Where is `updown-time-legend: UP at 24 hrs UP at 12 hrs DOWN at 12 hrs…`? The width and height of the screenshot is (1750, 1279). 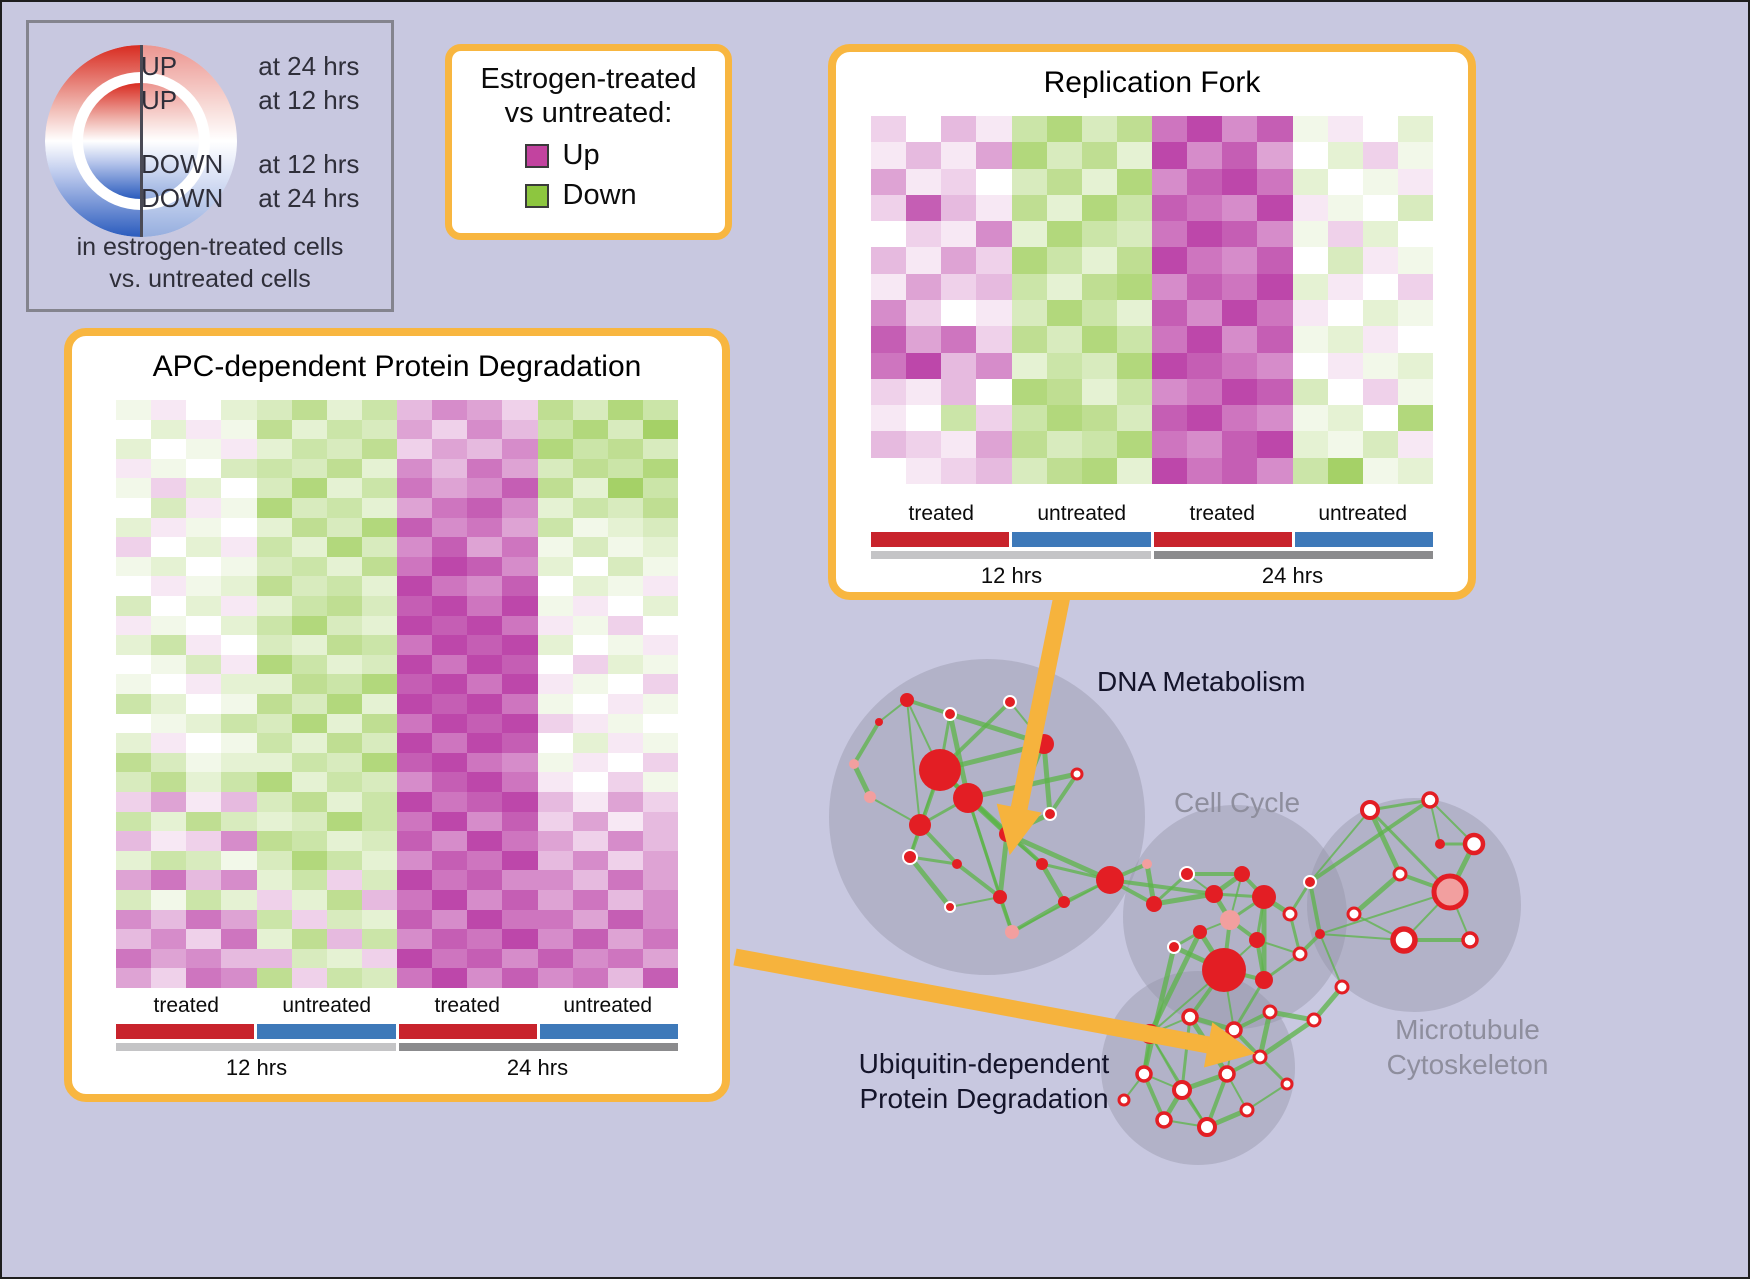 updown-time-legend: UP at 24 hrs UP at 12 hrs DOWN at 12 hrs… is located at coordinates (210, 166).